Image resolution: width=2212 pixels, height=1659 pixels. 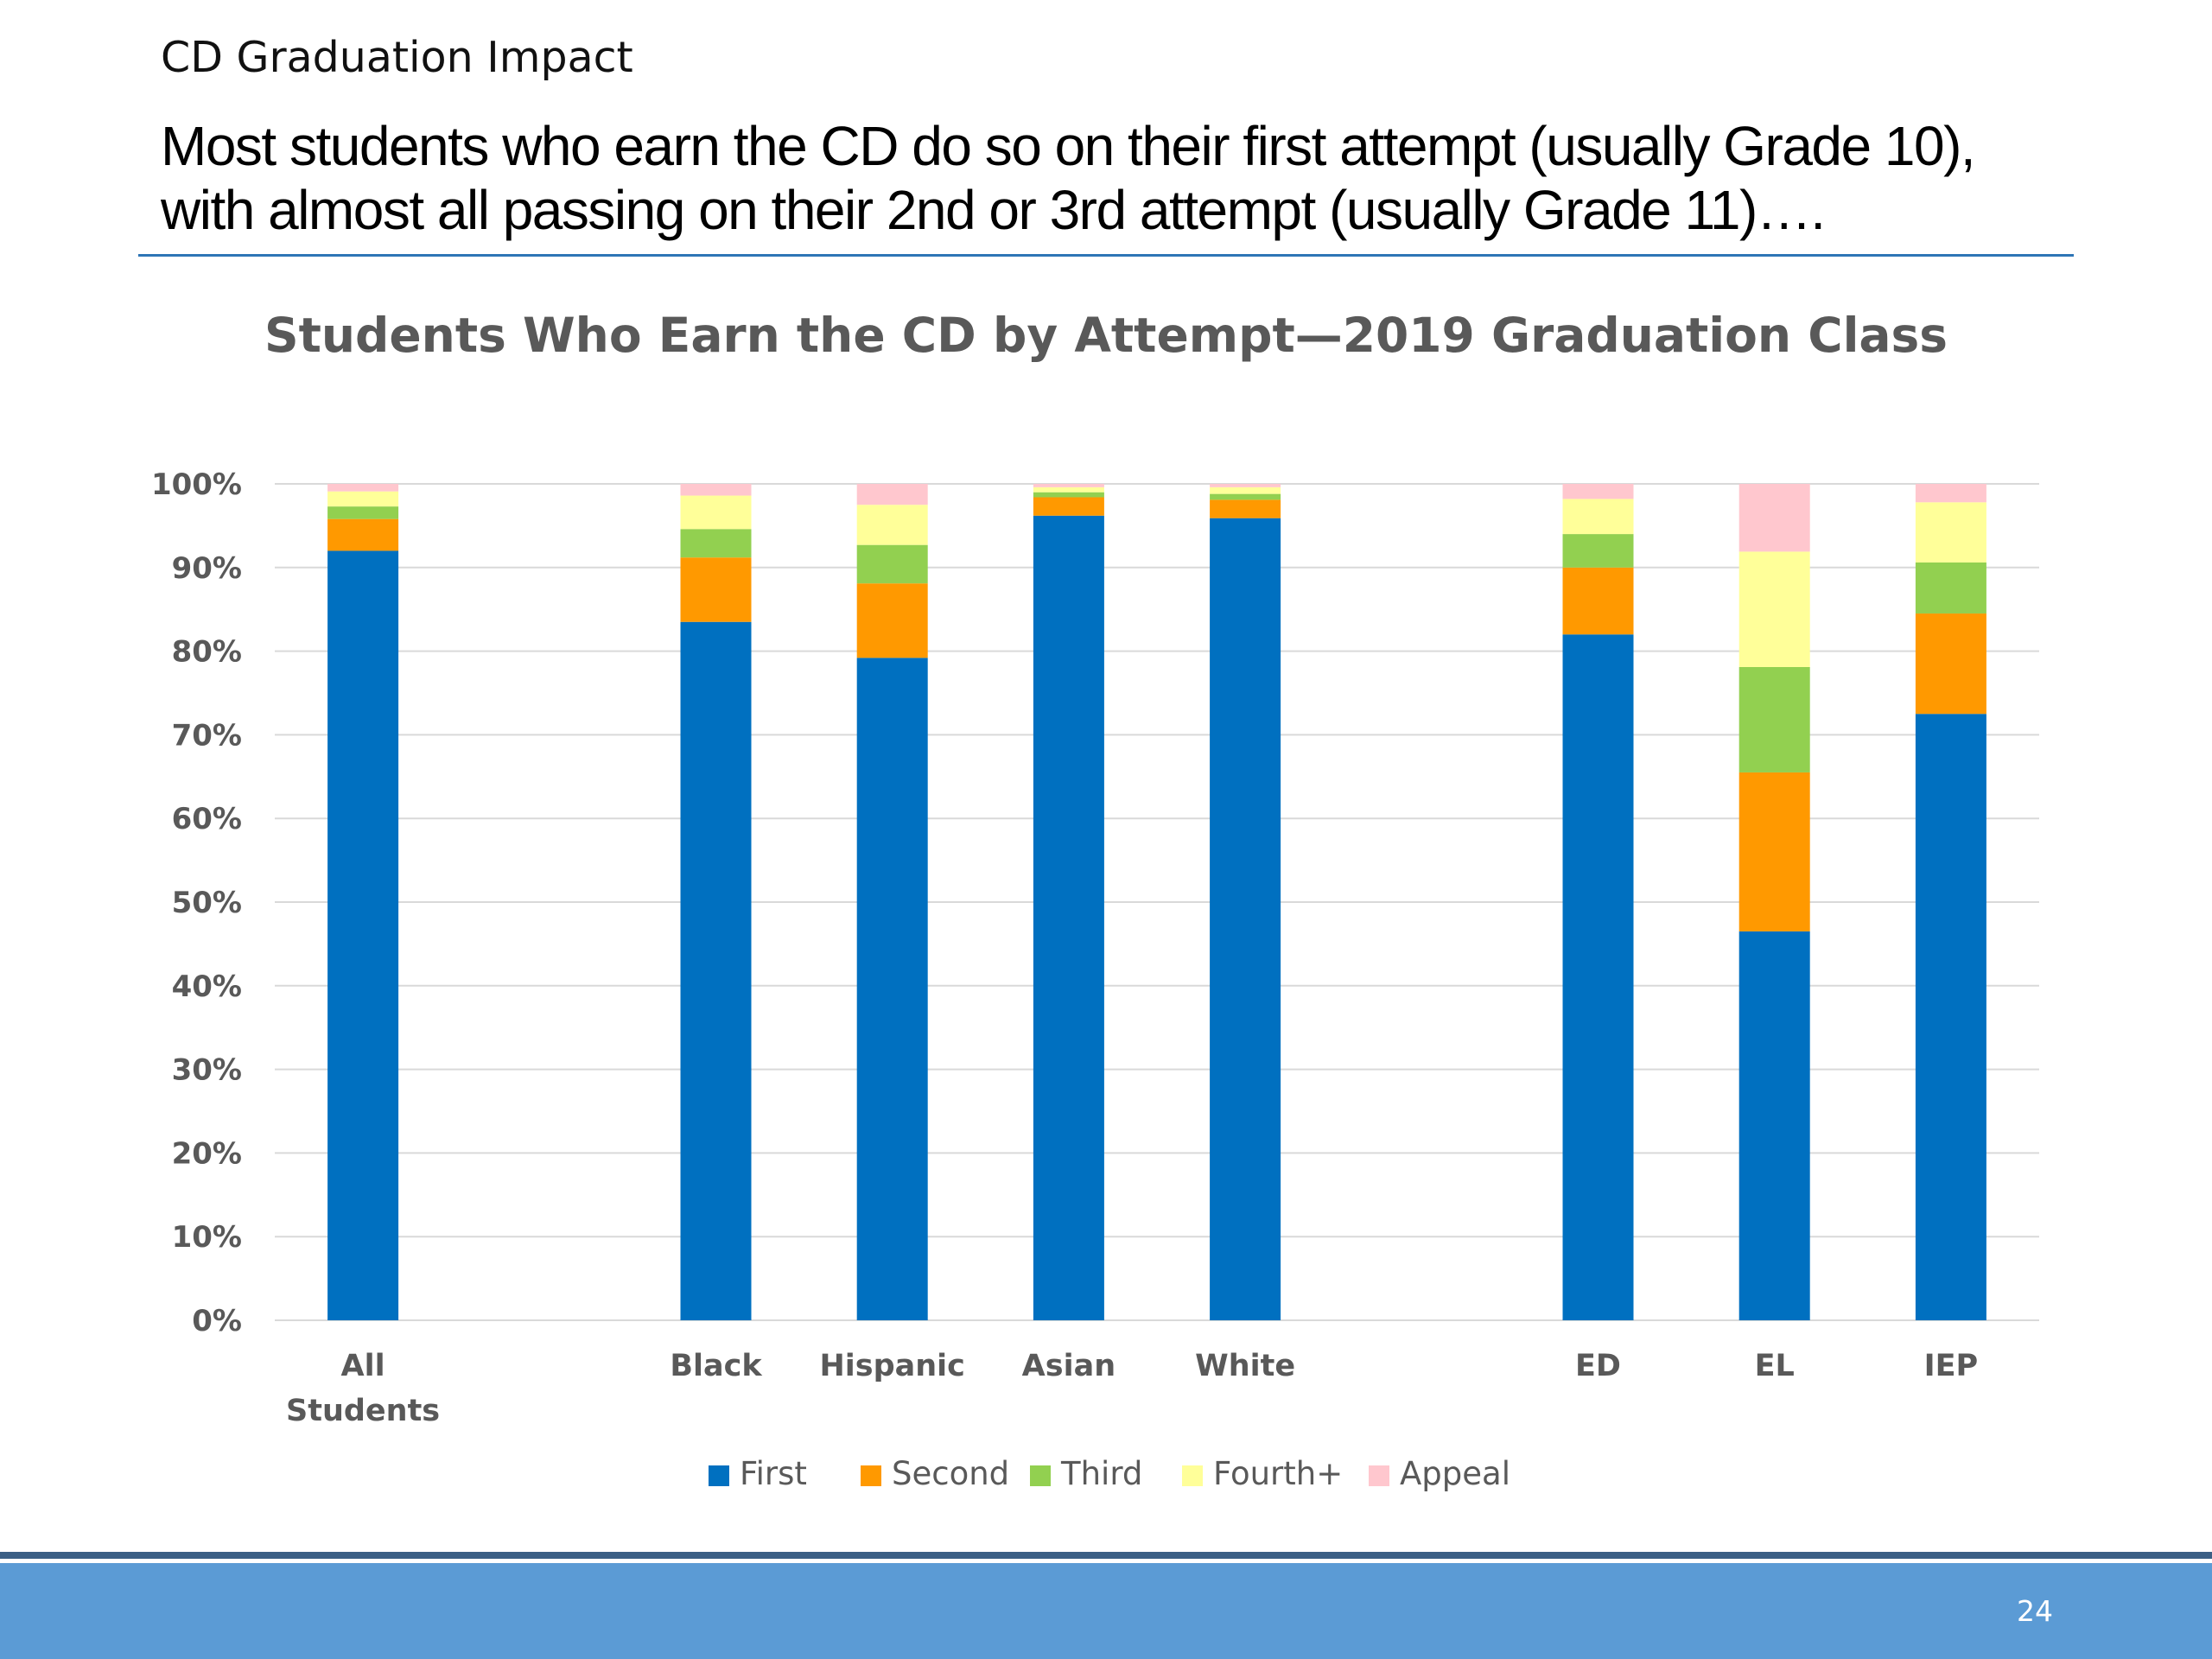 What do you see at coordinates (716, 589) in the screenshot?
I see `bar-second-black` at bounding box center [716, 589].